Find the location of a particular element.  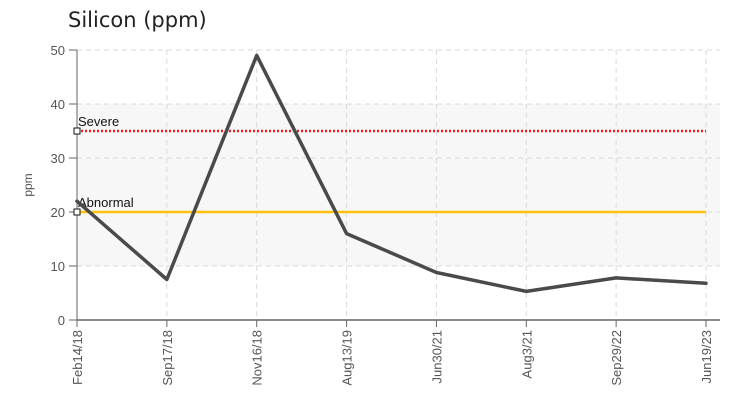

y-tick-label: 0 is located at coordinates (61, 320).